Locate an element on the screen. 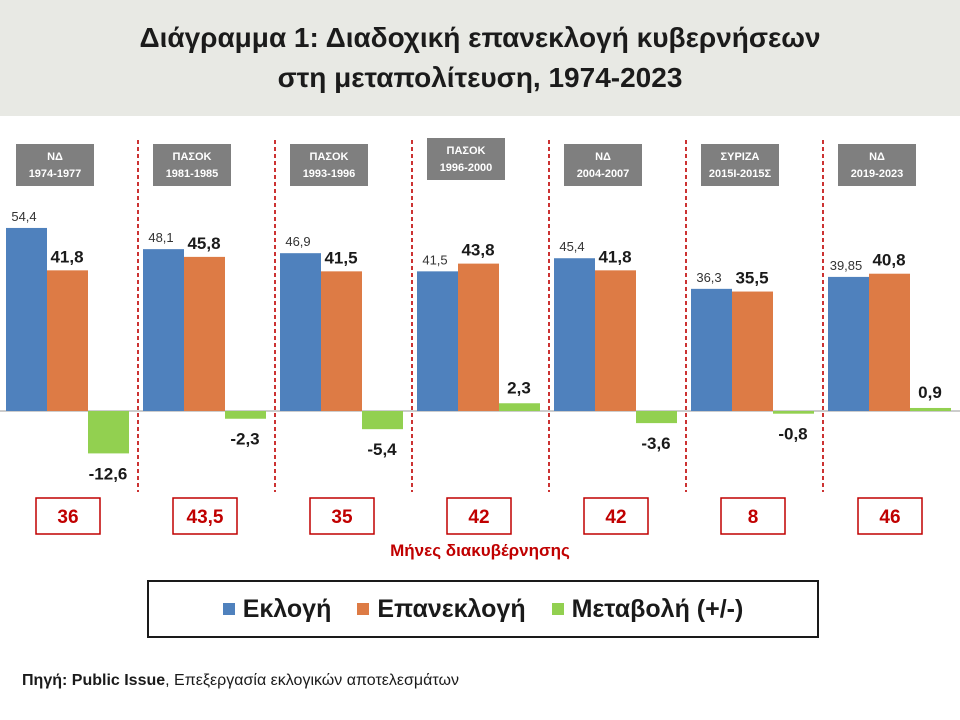  data-label-election: 45,4 is located at coordinates (571, 246).